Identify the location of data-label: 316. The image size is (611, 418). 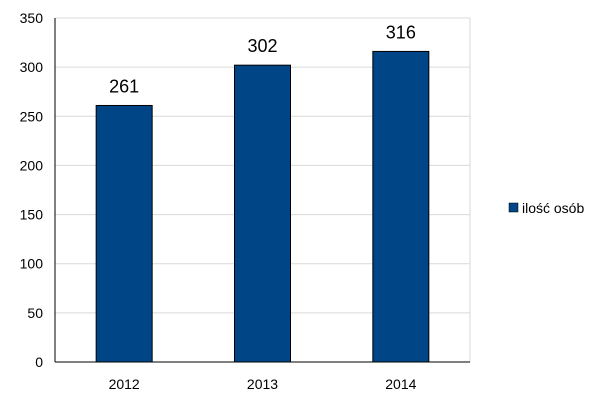
(401, 32).